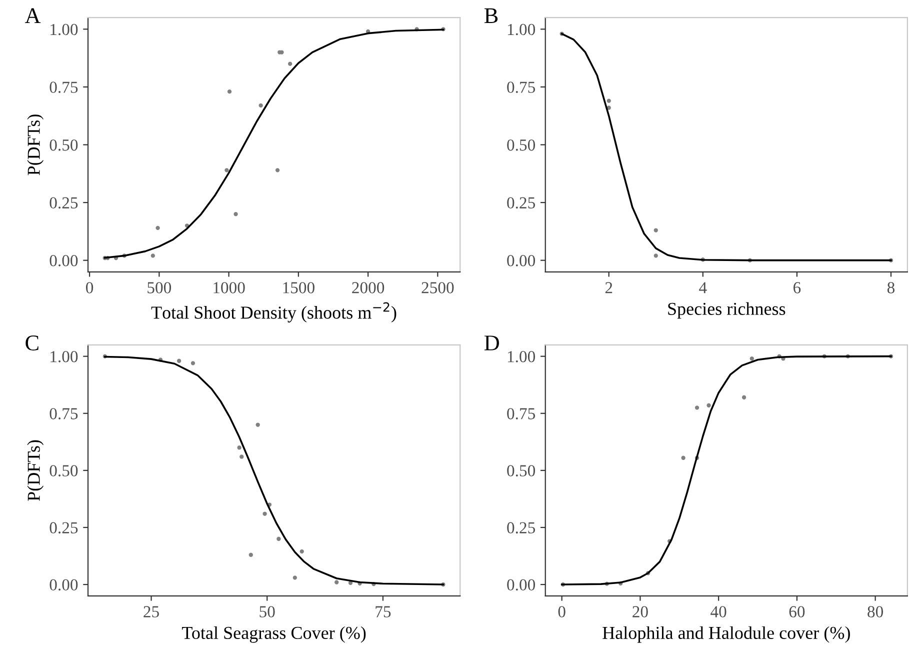  I want to click on x-tick-label: 2500, so click(438, 288).